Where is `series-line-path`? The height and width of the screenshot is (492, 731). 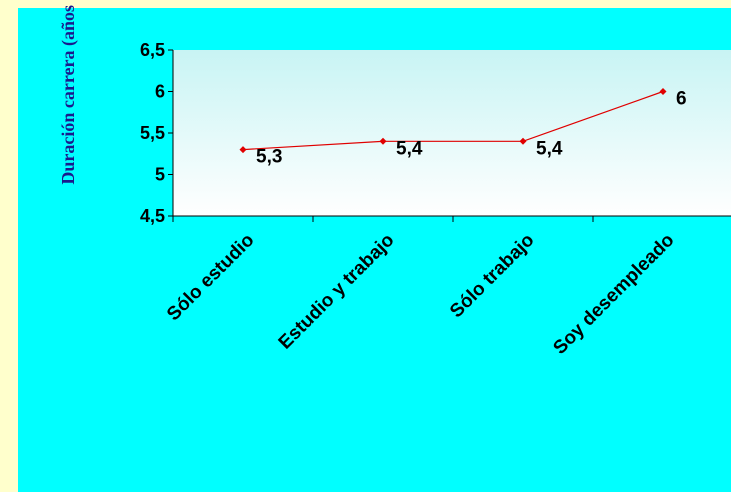
series-line-path is located at coordinates (453, 120).